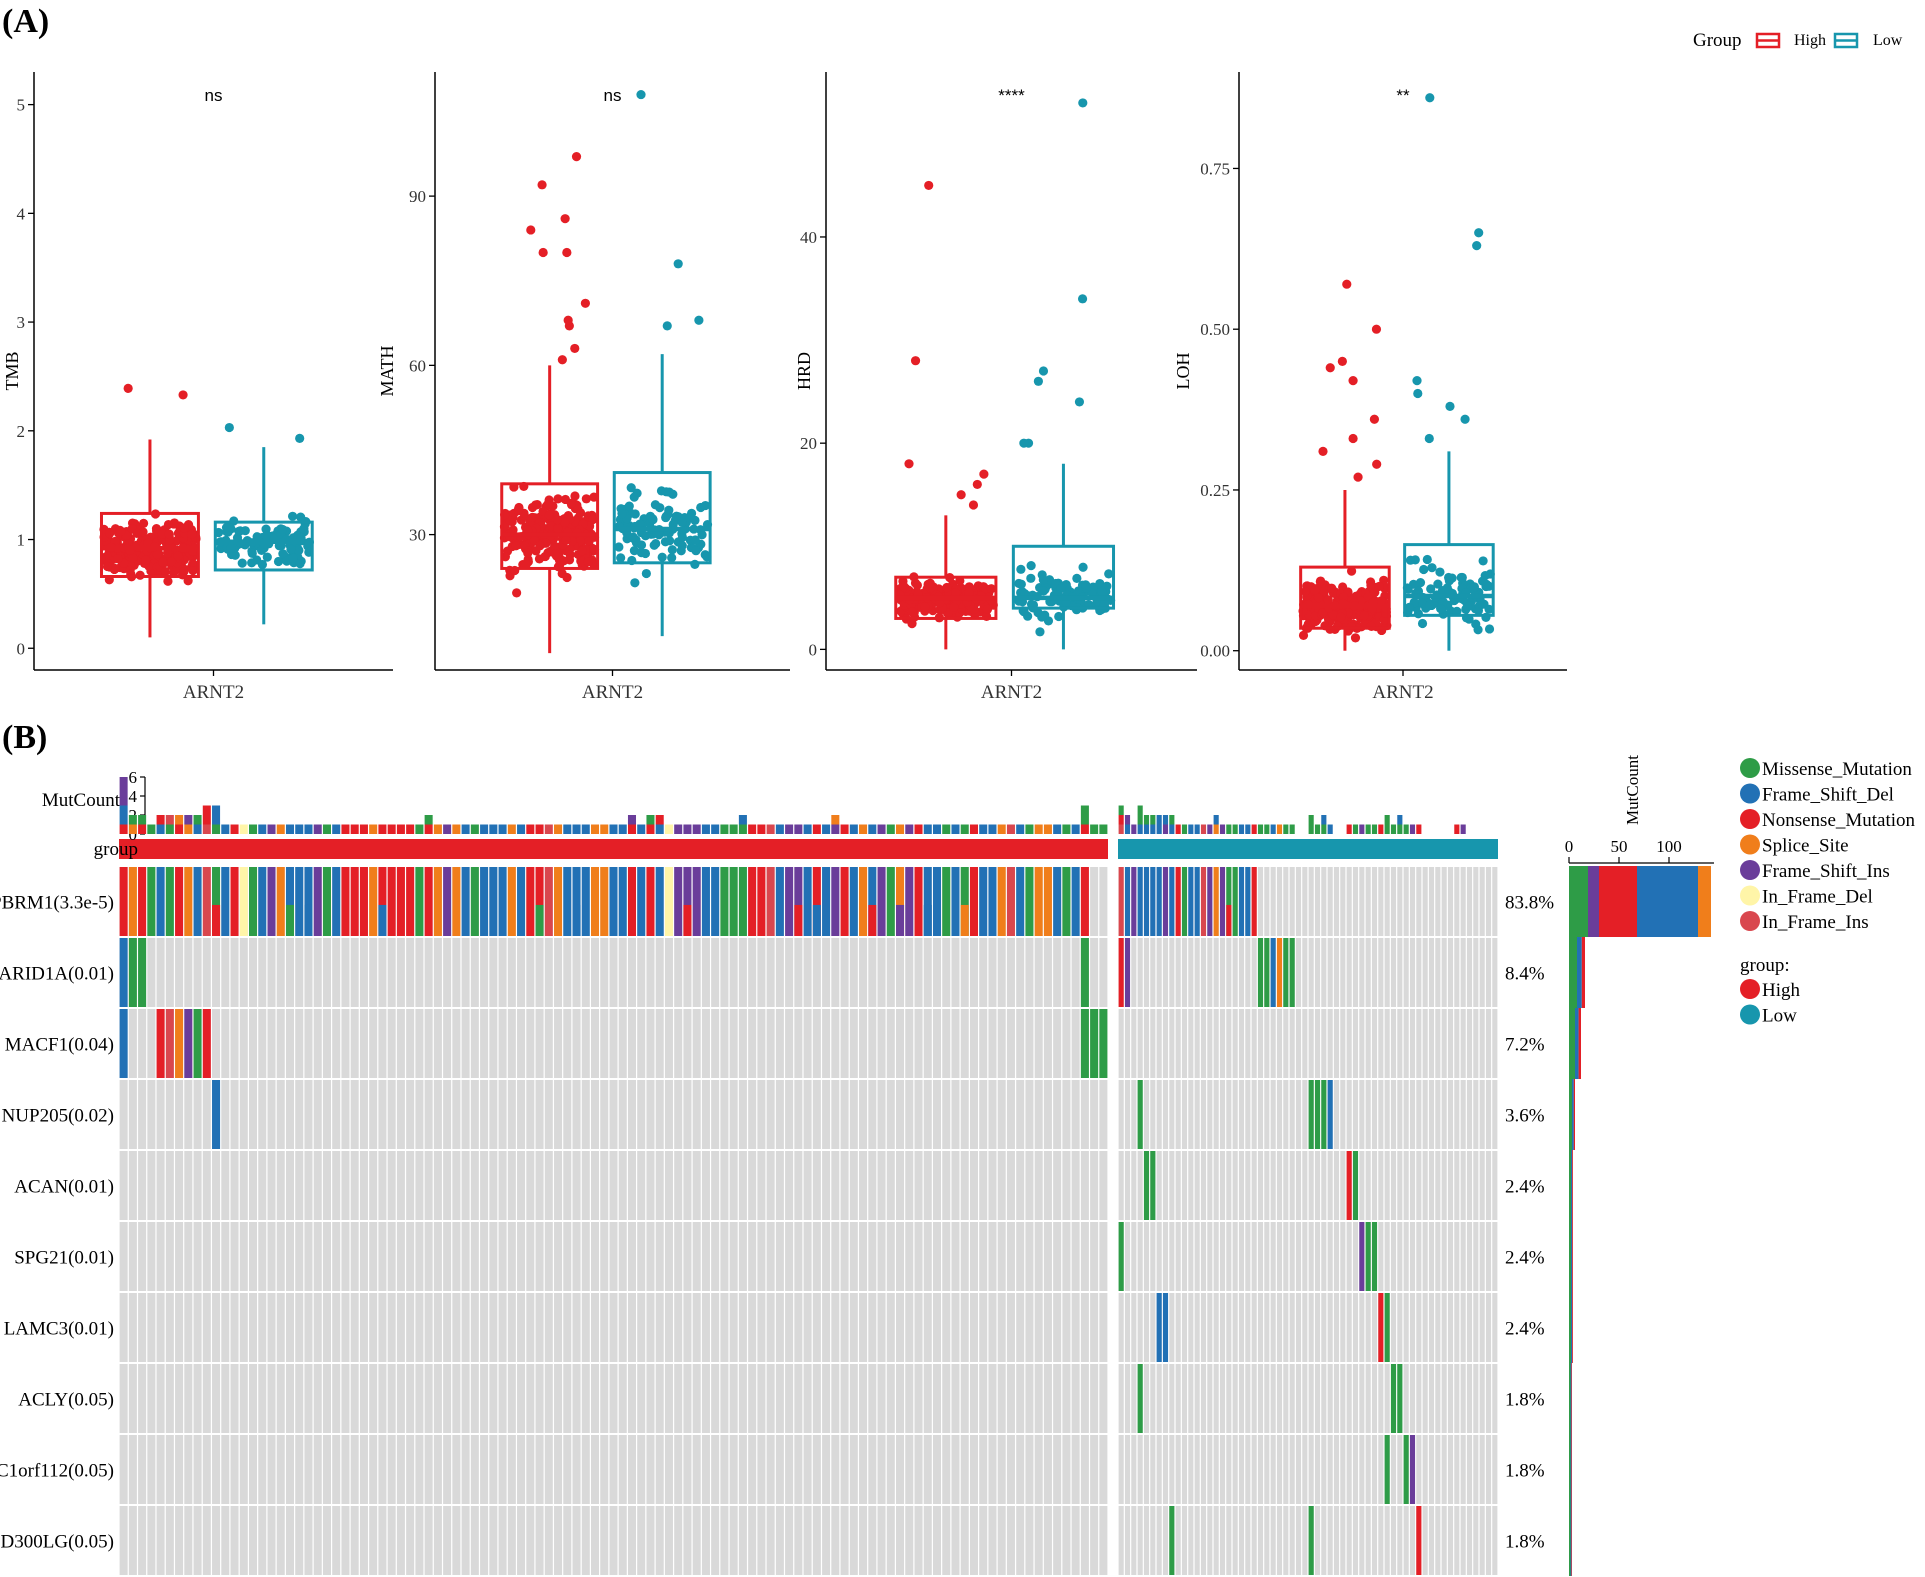 Image resolution: width=1925 pixels, height=1577 pixels. I want to click on box-high, so click(946, 415).